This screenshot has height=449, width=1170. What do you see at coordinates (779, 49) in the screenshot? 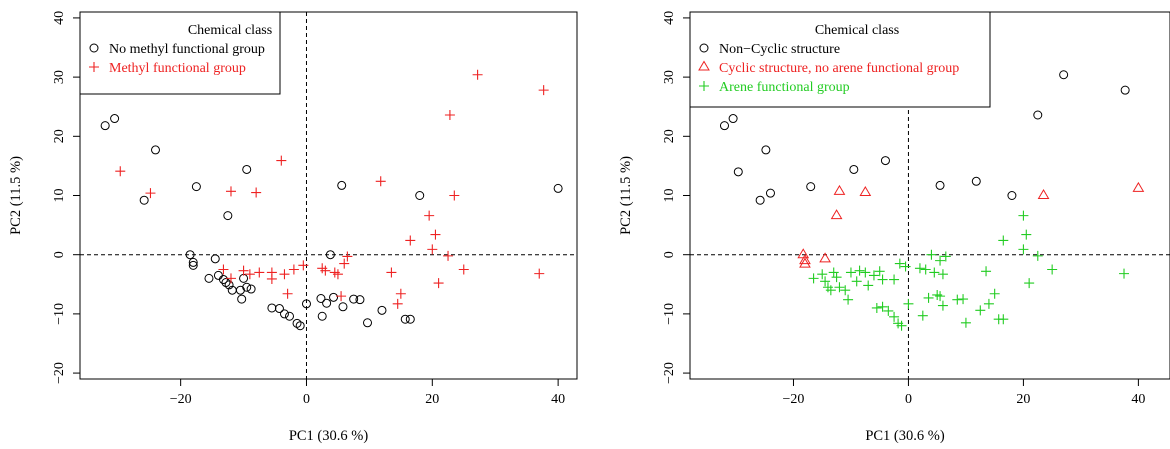
I see `legend-entry: Non−Cyclic structure` at bounding box center [779, 49].